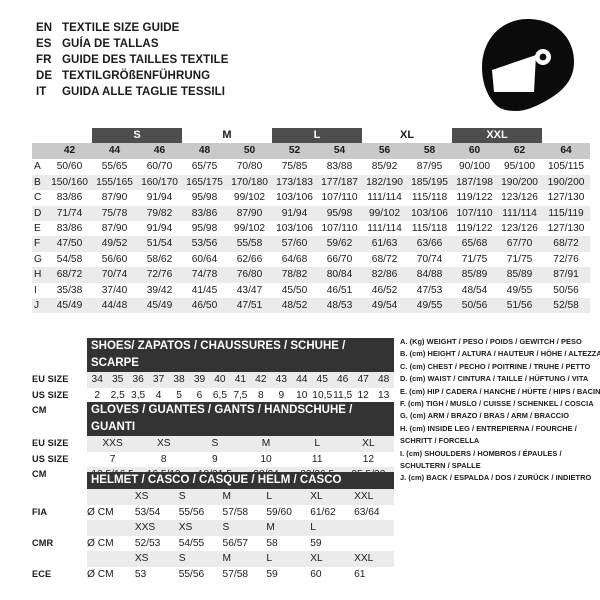 This screenshot has width=600, height=600. Describe the element at coordinates (328, 559) in the screenshot. I see `helmet-size-cell: XL` at that location.